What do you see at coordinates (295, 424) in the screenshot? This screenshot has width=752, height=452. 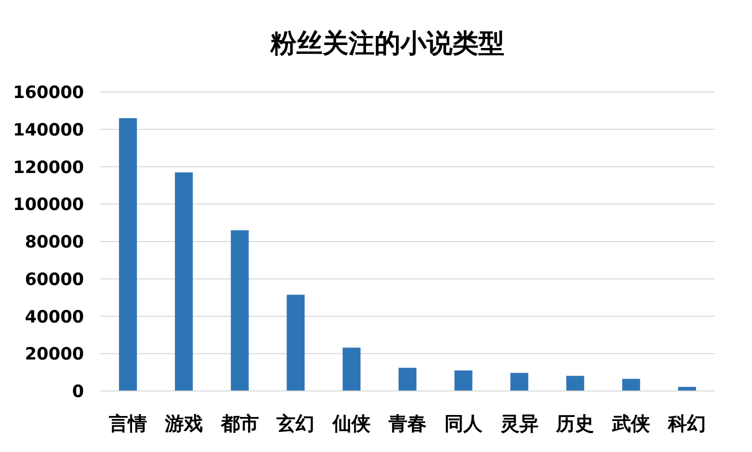 I see `x-tick-label: 玄幻` at bounding box center [295, 424].